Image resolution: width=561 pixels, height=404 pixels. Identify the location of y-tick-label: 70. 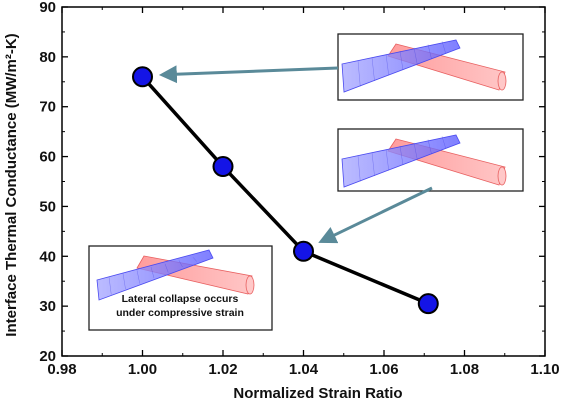
(47, 107).